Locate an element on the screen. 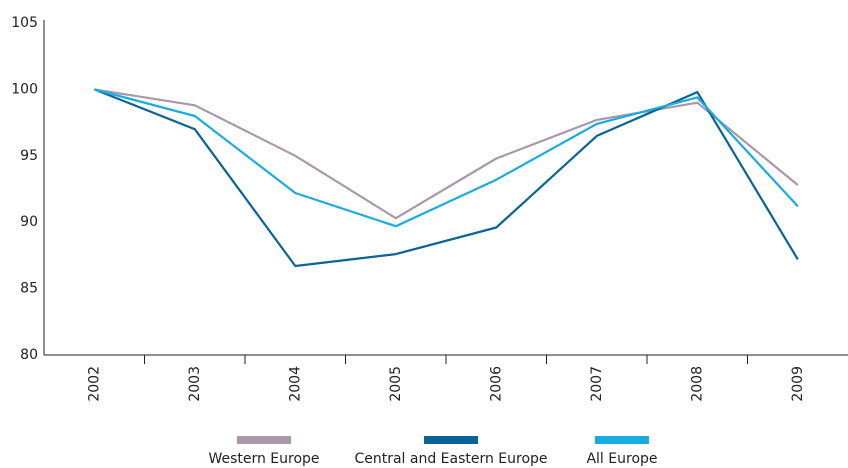 This screenshot has height=468, width=848. y-tick-label: 95 is located at coordinates (29, 156).